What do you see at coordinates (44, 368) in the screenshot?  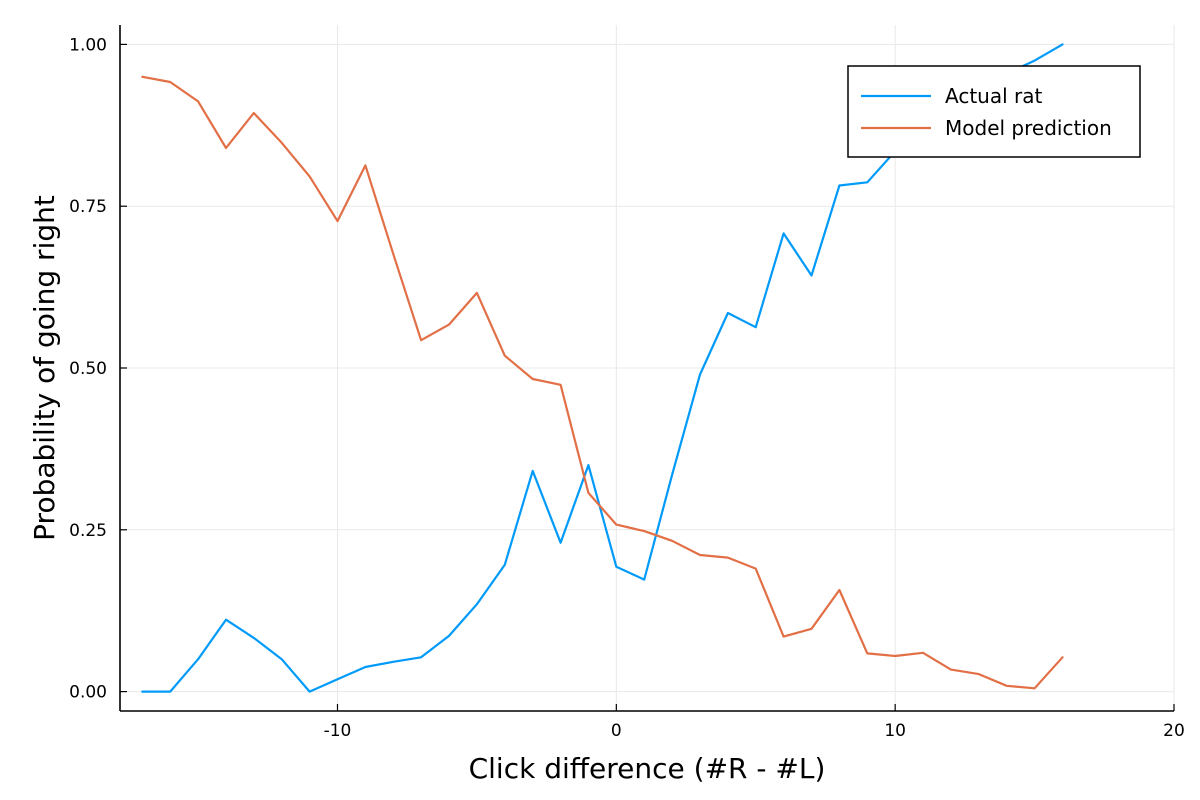 I see `y-axis-title: Probability of going right` at bounding box center [44, 368].